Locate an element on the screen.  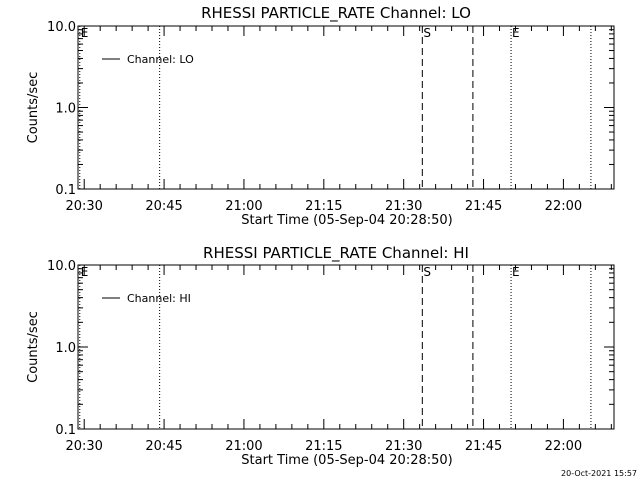
chart-title: RHESSI PARTICLE_RATE Channel: HI is located at coordinates (336, 253).